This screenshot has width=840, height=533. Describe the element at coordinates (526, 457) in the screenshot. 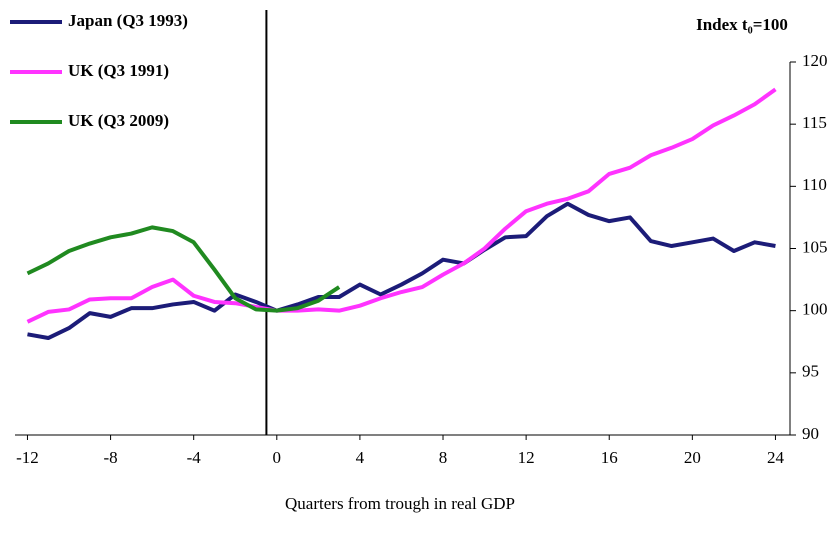

I see `x-tick-label: 12` at that location.